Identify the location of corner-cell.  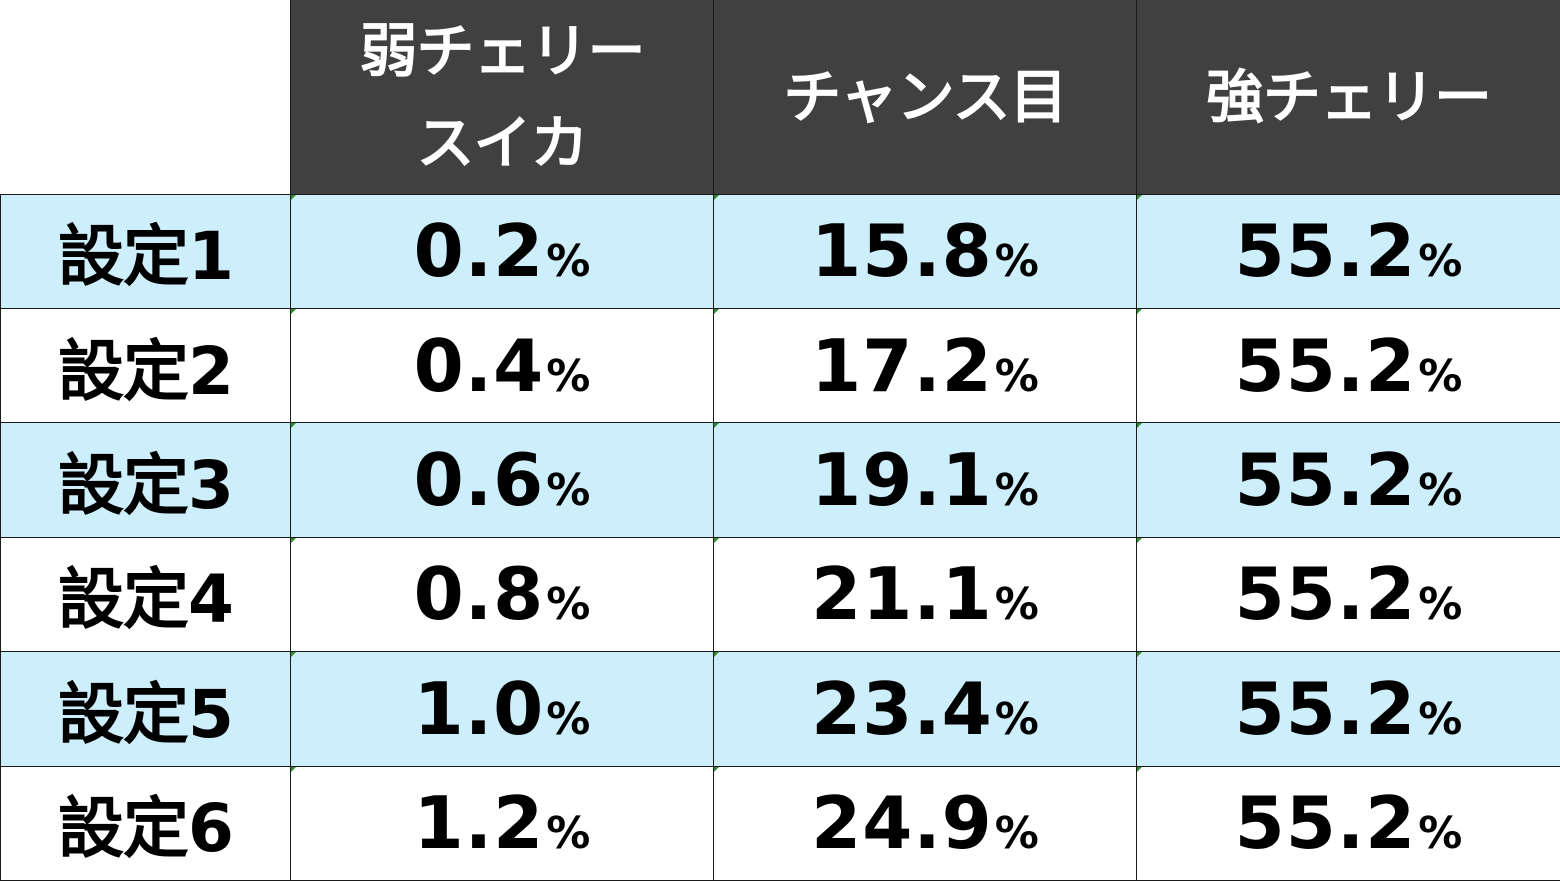
(145, 97).